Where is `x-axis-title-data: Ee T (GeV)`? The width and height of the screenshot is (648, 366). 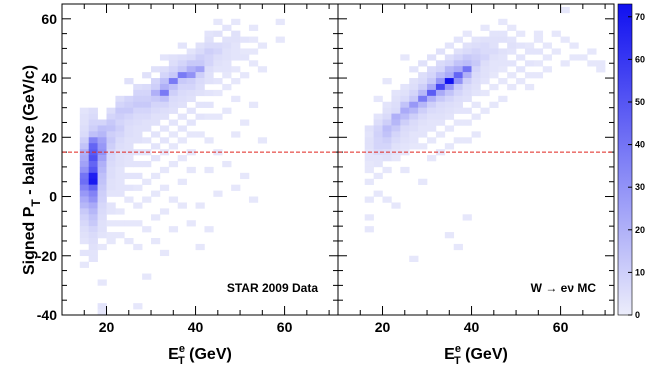
x-axis-title-data: Ee T (GeV) is located at coordinates (200, 354).